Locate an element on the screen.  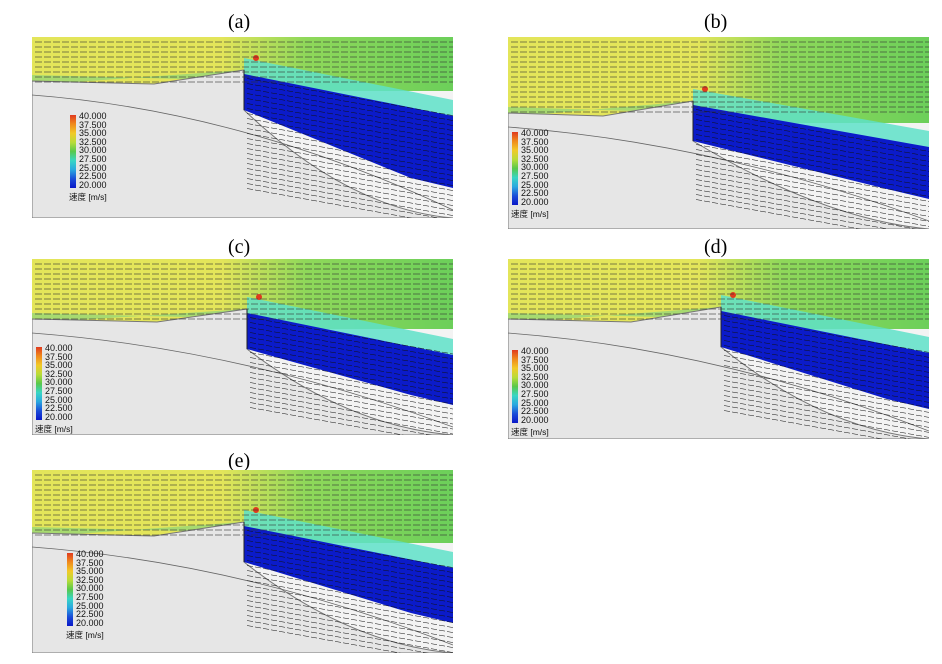
velocity-contour-a is located at coordinates (242, 127).